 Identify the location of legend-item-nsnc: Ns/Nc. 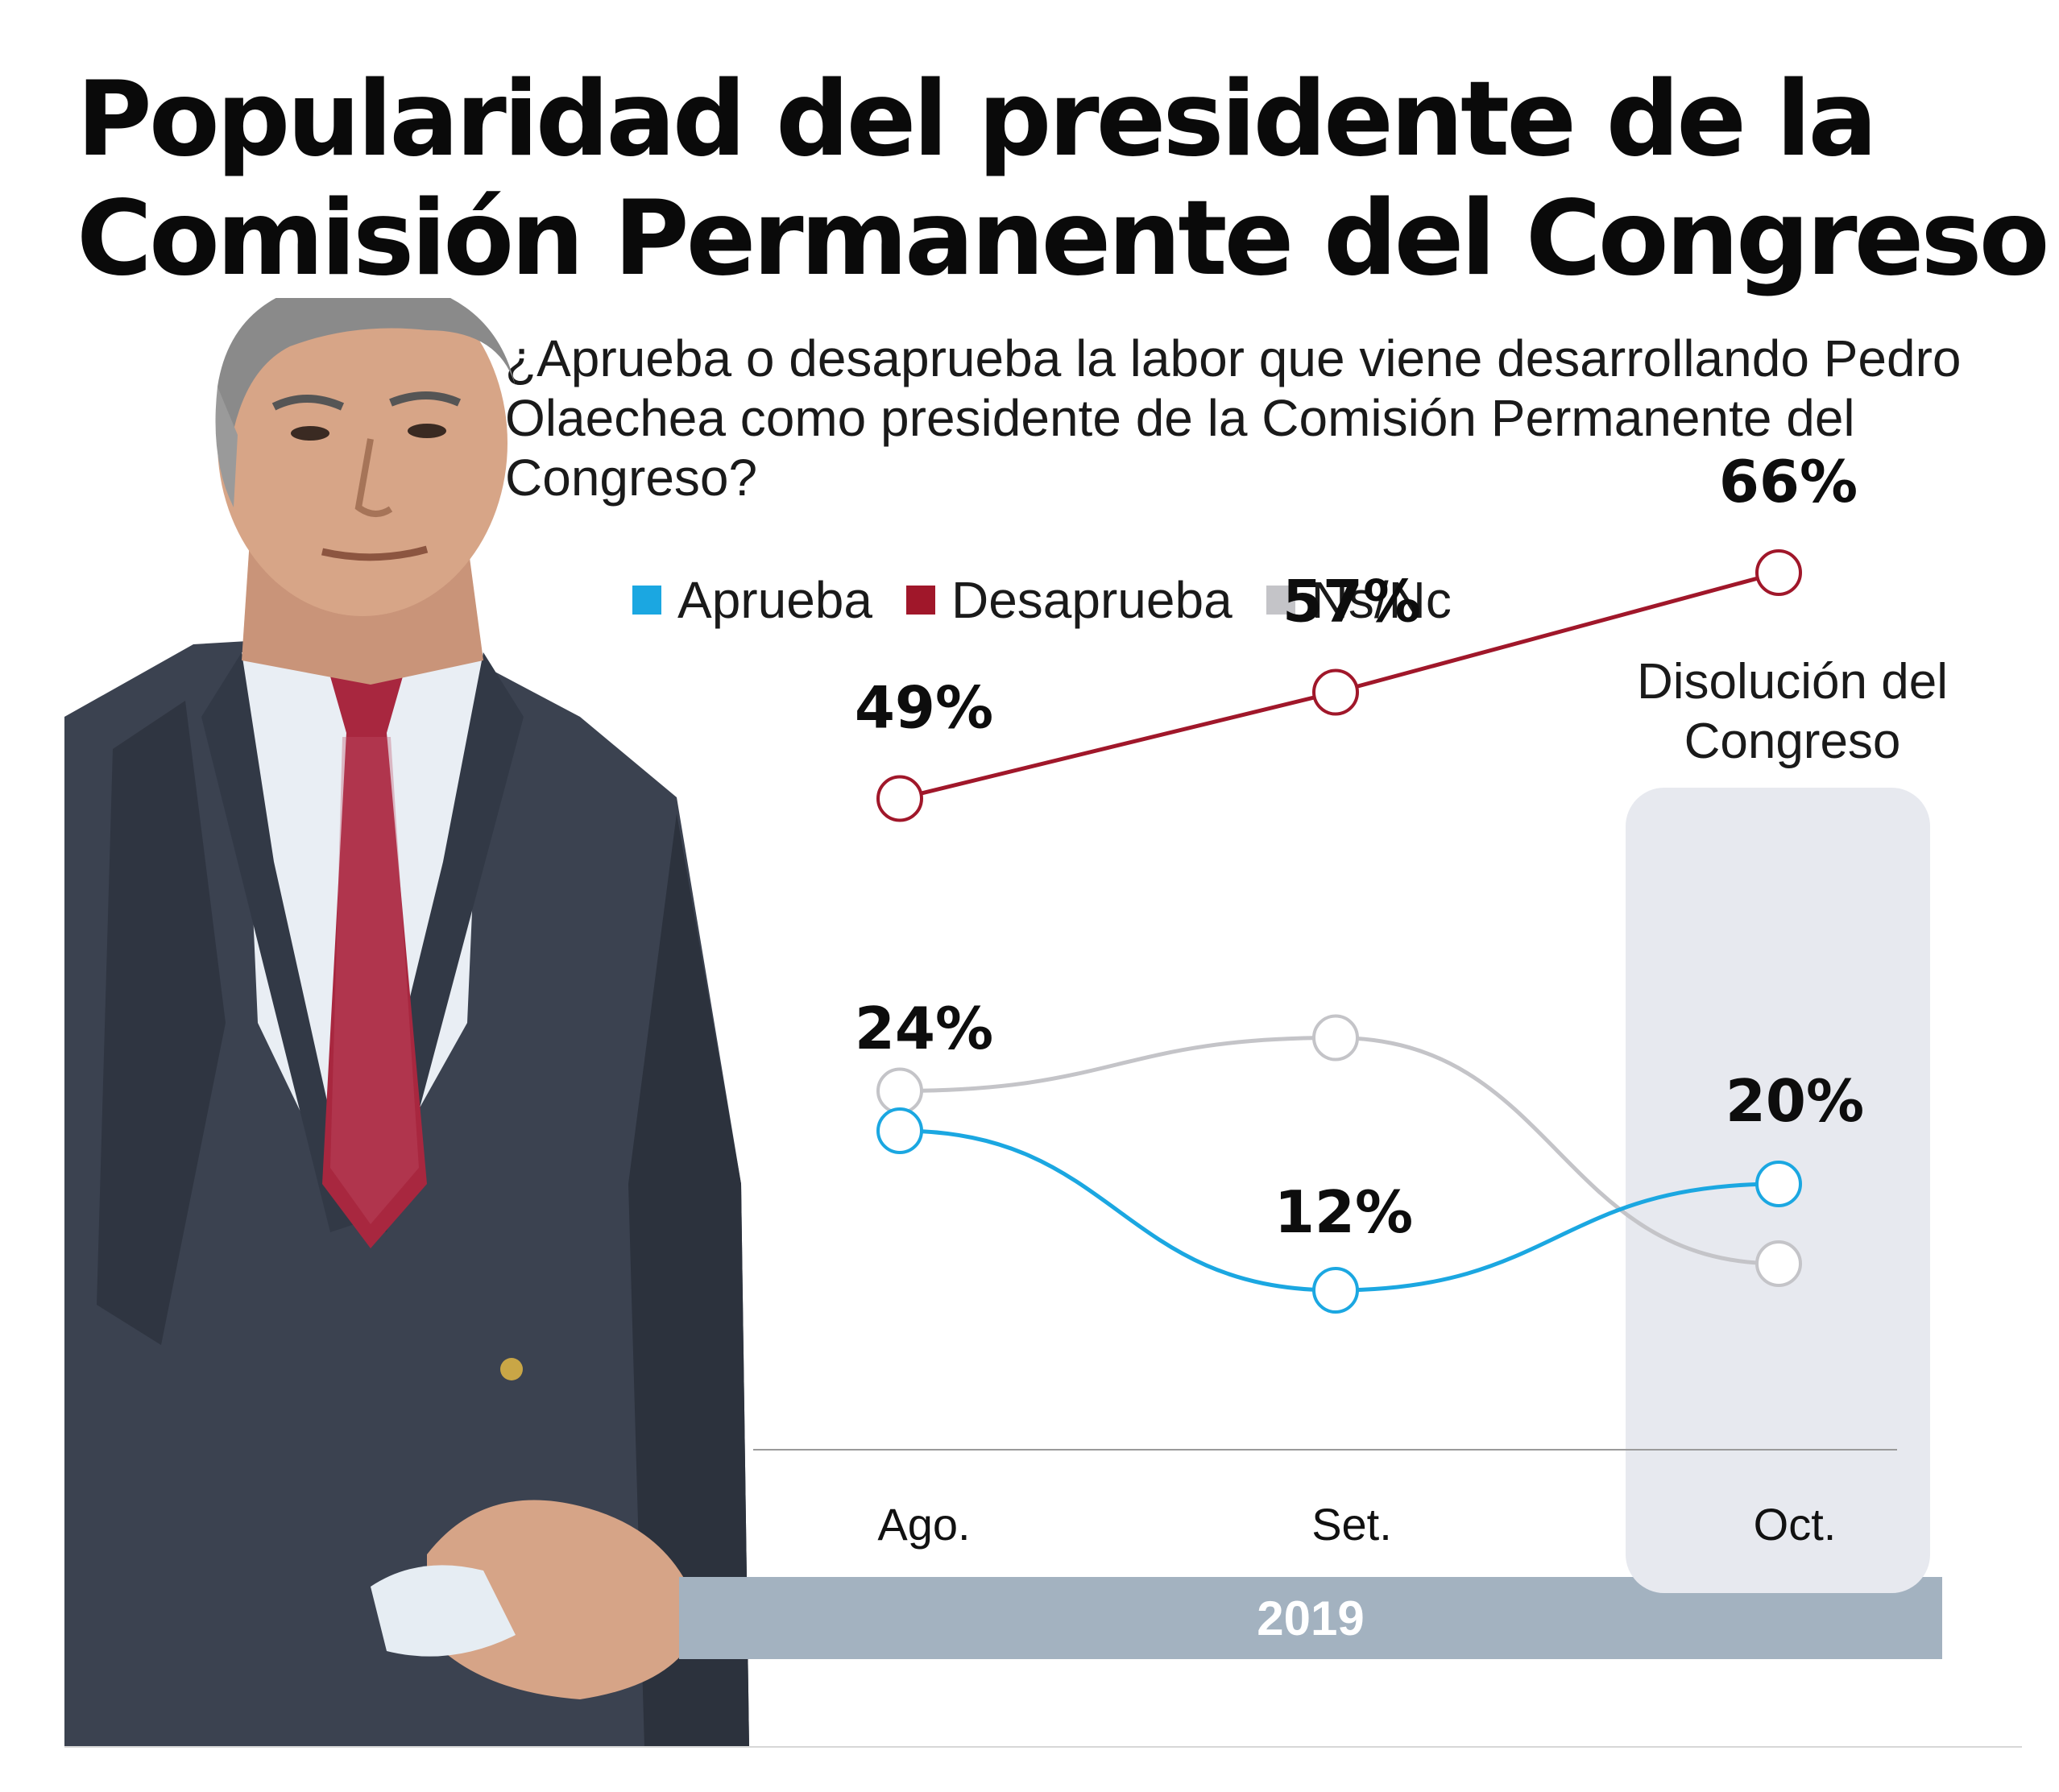
(1359, 600).